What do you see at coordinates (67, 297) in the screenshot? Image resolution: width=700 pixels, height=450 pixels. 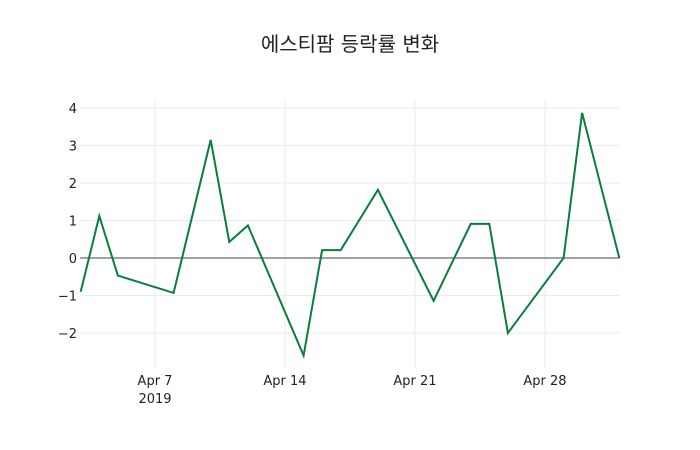 I see `y-tick-label: −1` at bounding box center [67, 297].